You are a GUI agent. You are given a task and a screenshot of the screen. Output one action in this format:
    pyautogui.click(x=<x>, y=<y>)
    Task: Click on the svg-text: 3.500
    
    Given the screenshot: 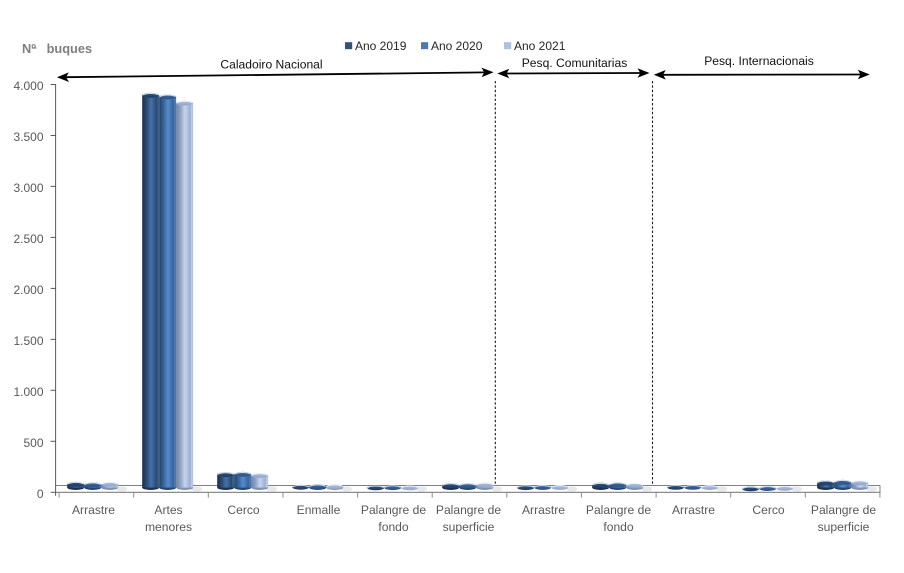 What is the action you would take?
    pyautogui.click(x=28, y=137)
    